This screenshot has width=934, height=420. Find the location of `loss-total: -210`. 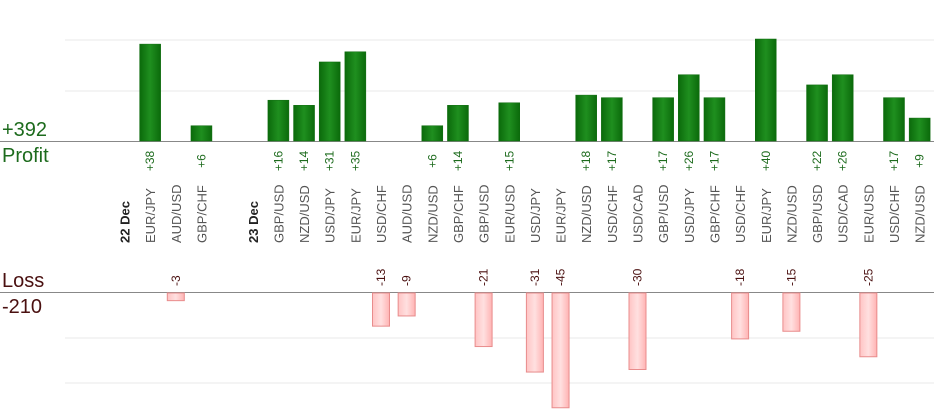

loss-total: -210 is located at coordinates (22, 307).